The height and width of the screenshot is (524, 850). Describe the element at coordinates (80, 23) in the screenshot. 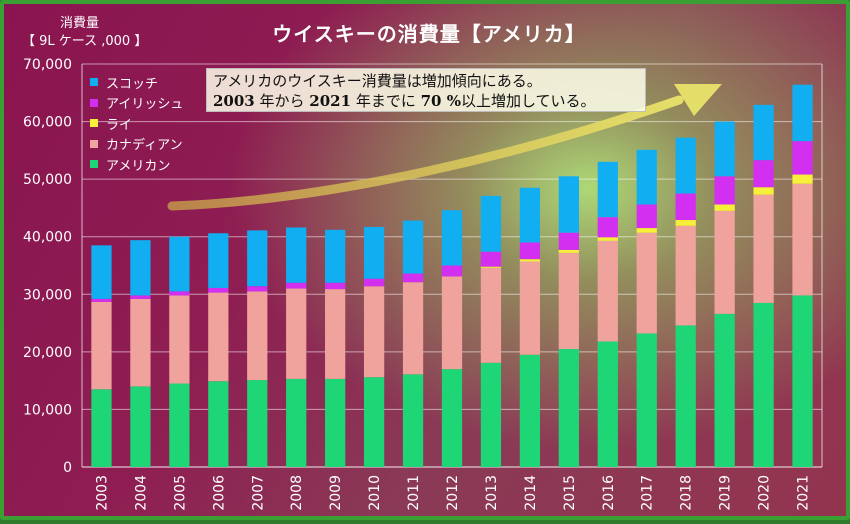

I see `y-unit-label-top: 消費量` at that location.